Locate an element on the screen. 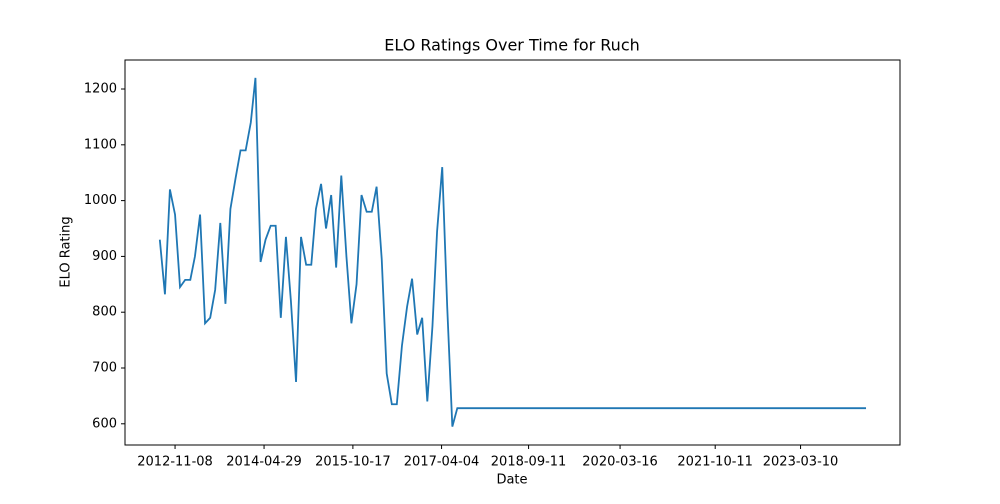 The width and height of the screenshot is (1000, 504). y-tick-label: 1100 is located at coordinates (100, 144).